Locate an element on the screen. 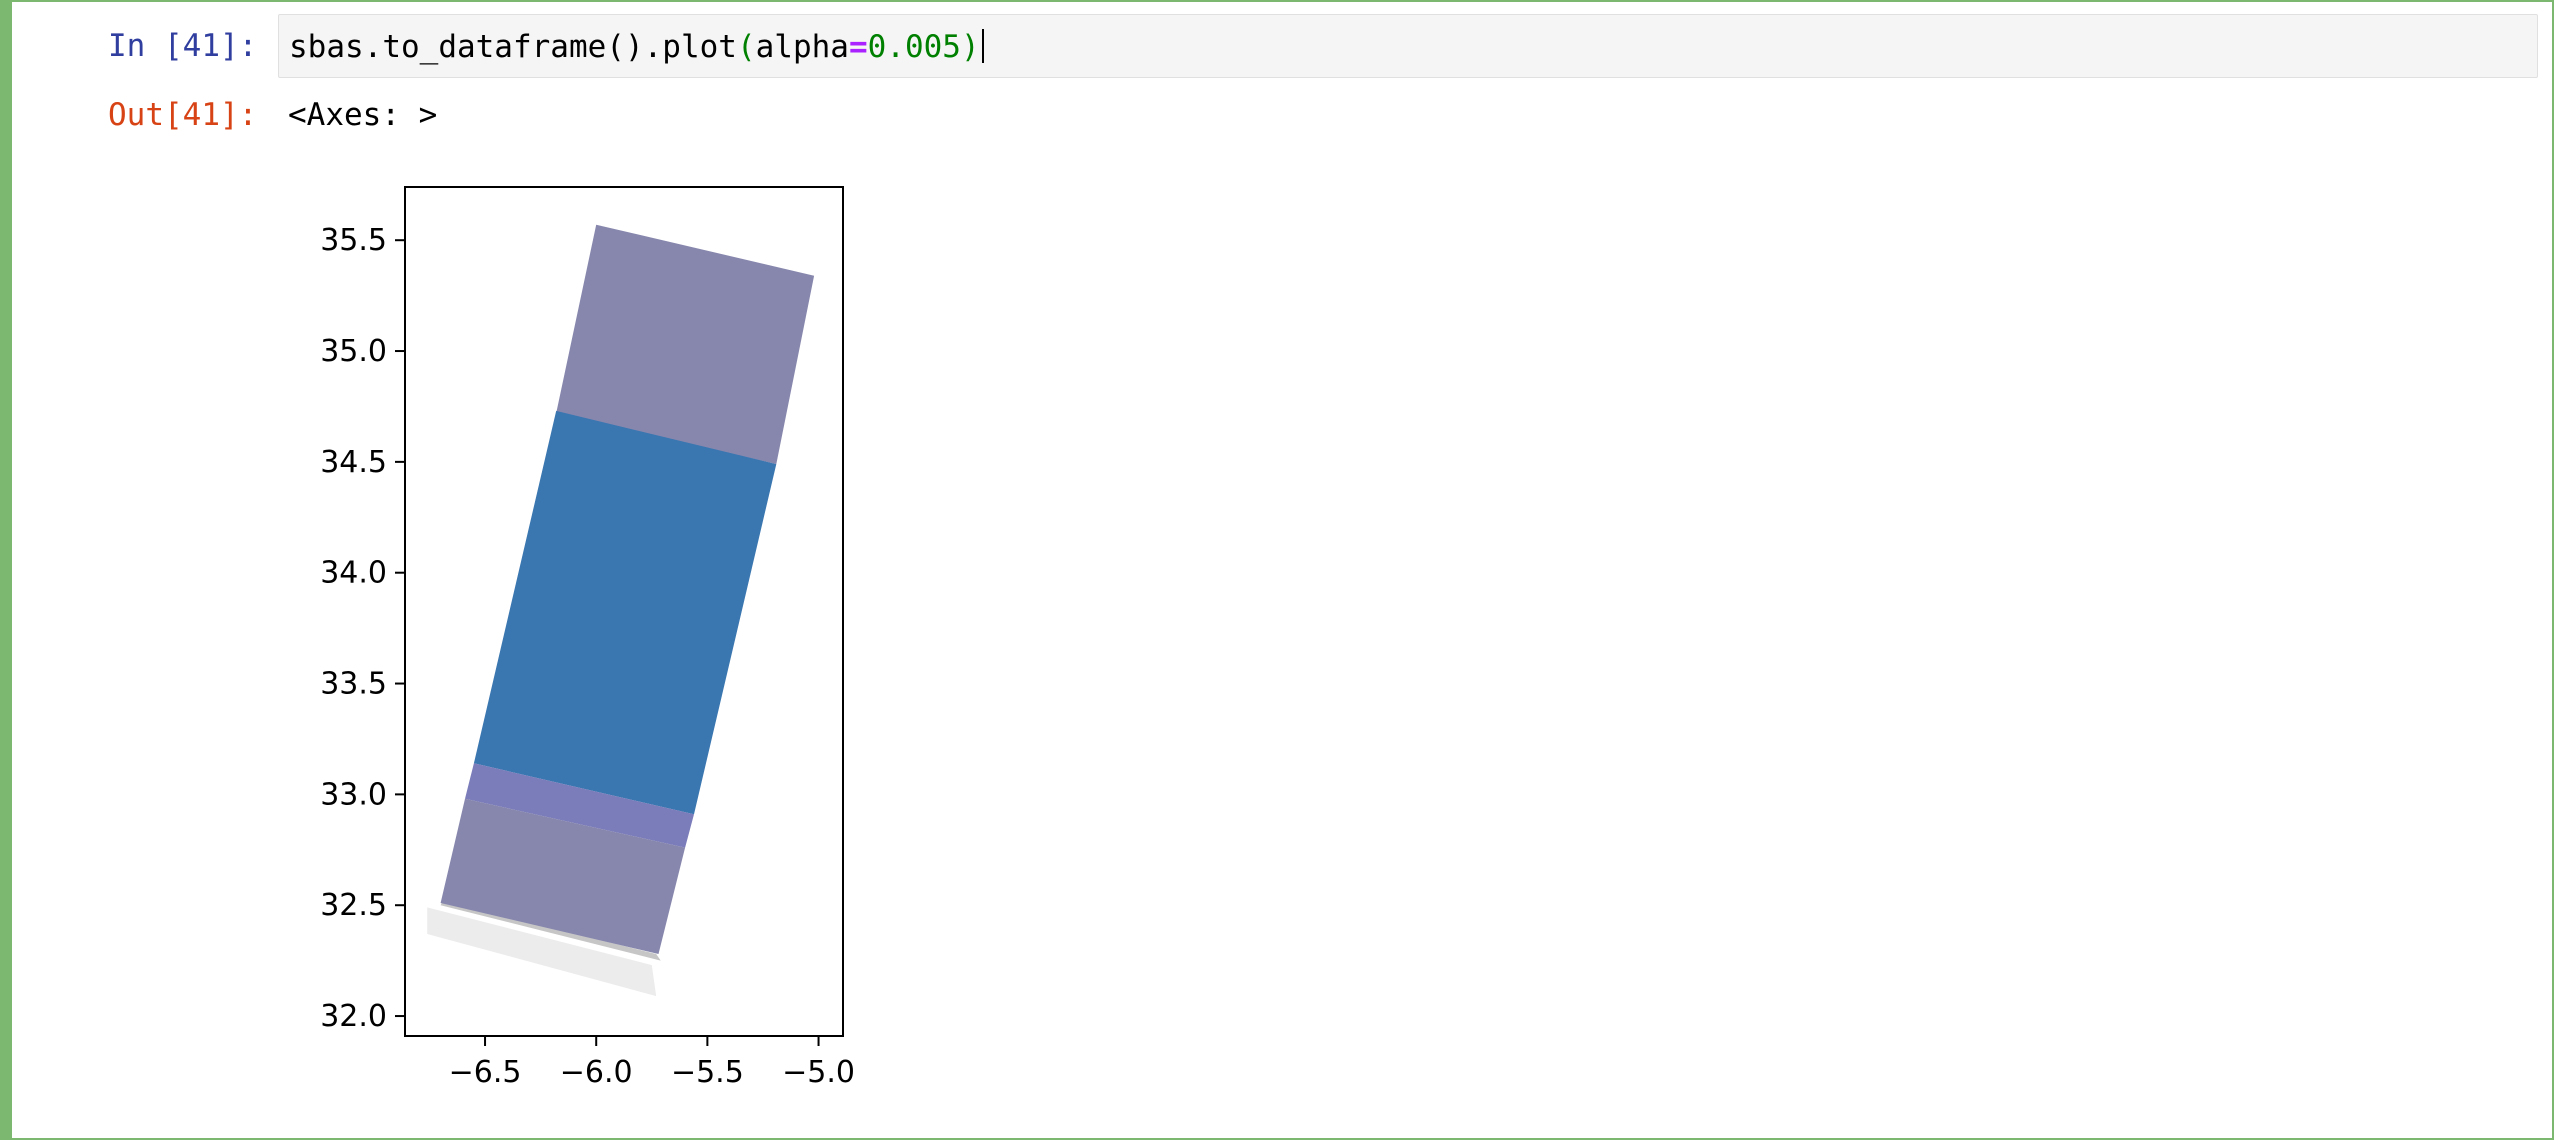 This screenshot has height=1140, width=2554. y-tick-label: 33.5 is located at coordinates (353, 684).